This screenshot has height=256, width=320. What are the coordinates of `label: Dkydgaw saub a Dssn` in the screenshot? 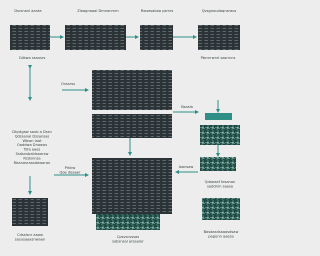 It's located at (32, 132).